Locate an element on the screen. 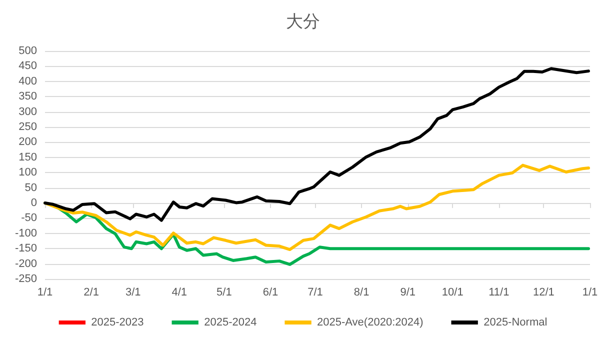  y-tick-label: -50 is located at coordinates (29, 218).